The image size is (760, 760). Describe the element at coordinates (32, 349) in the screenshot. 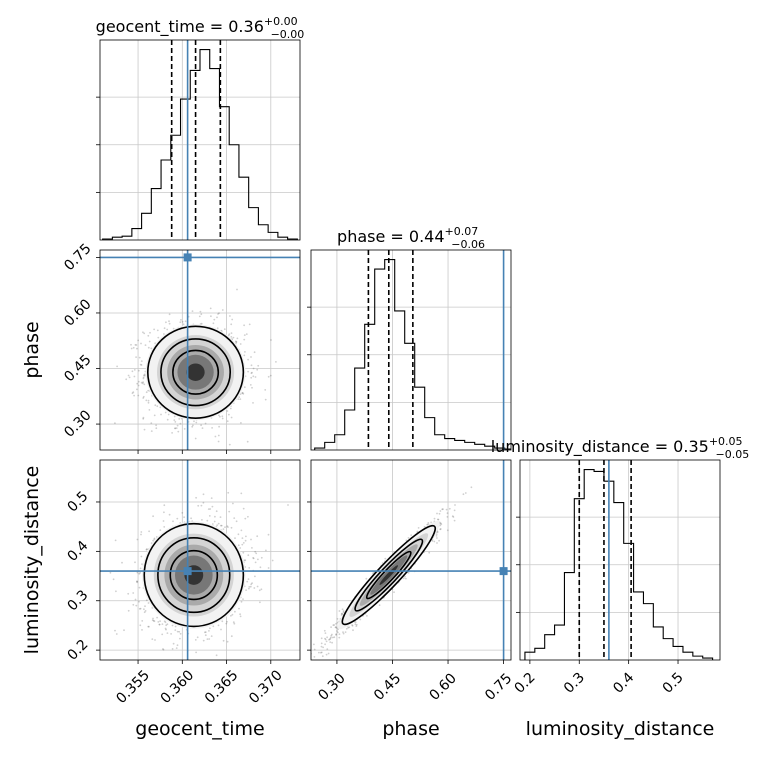

I see `y-axis-label-phase: phase` at that location.